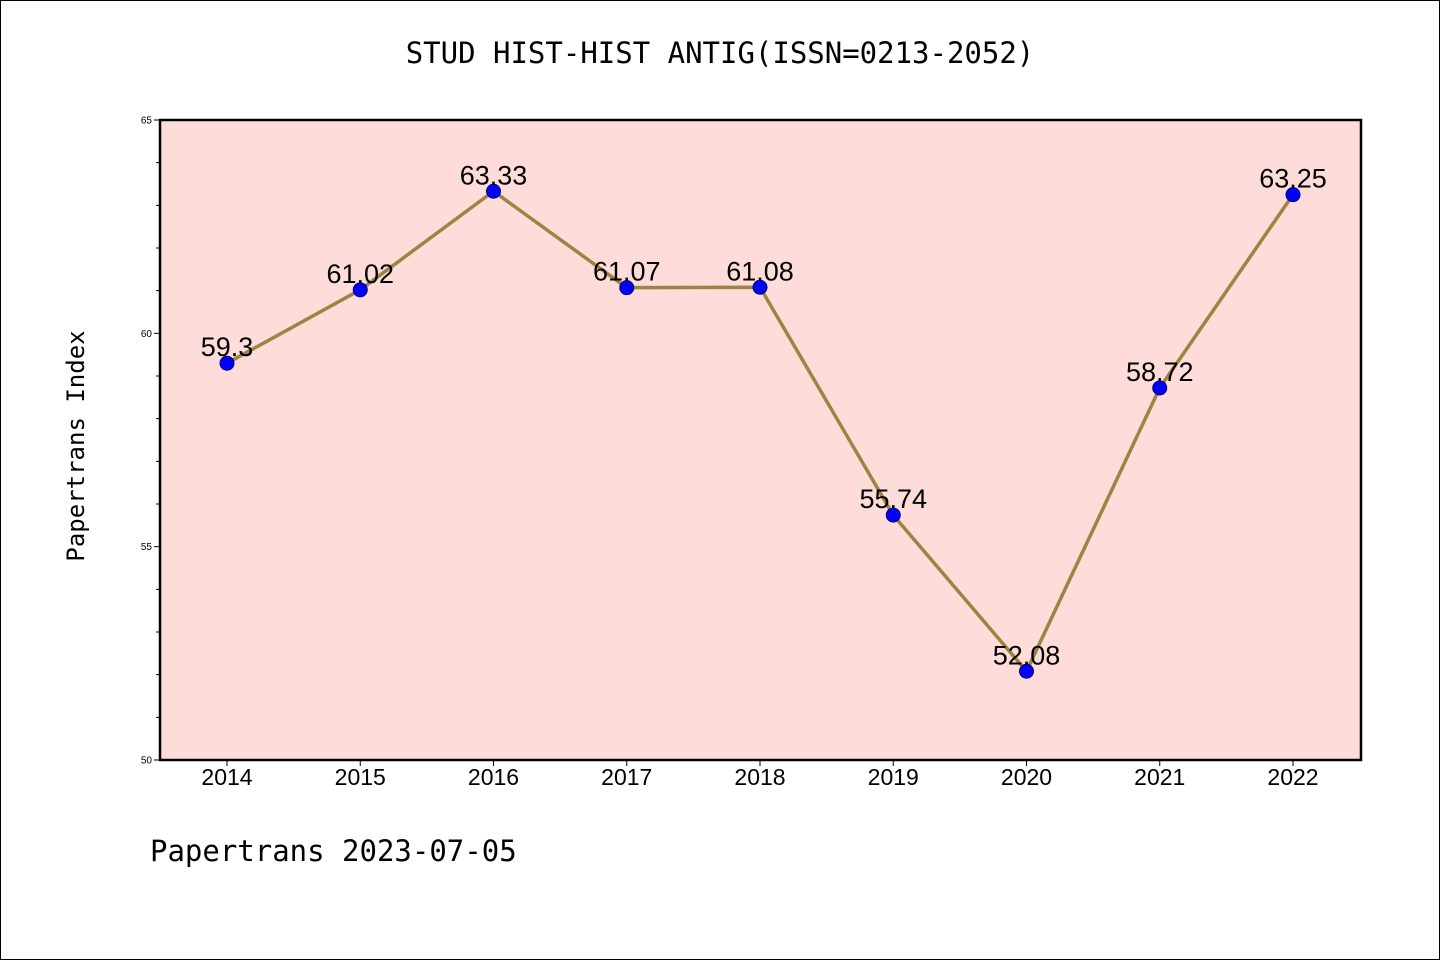 The width and height of the screenshot is (1440, 960). I want to click on x-tick-label: 2014, so click(226, 777).